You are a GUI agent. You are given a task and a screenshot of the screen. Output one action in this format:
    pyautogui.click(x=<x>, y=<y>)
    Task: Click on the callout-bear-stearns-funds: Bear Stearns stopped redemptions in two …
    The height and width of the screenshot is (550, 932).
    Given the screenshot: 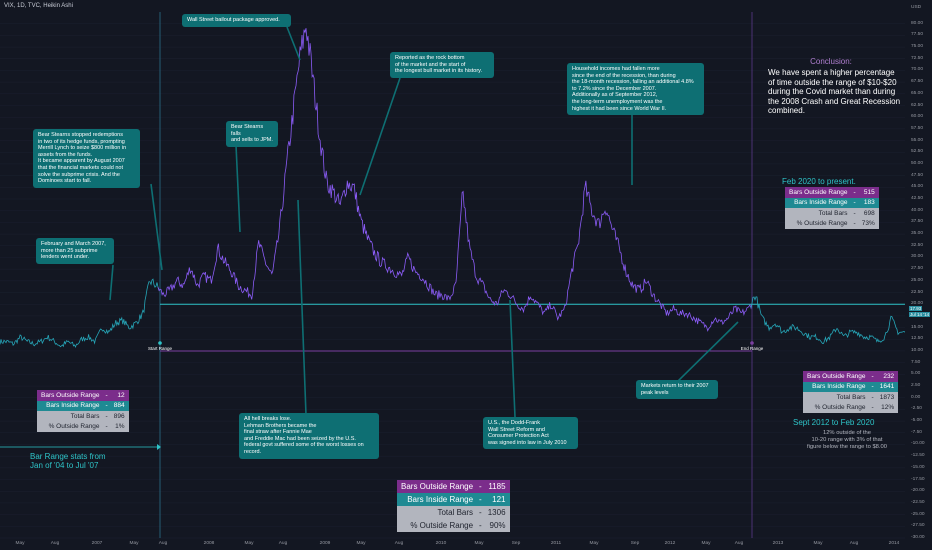 What is the action you would take?
    pyautogui.click(x=86, y=158)
    